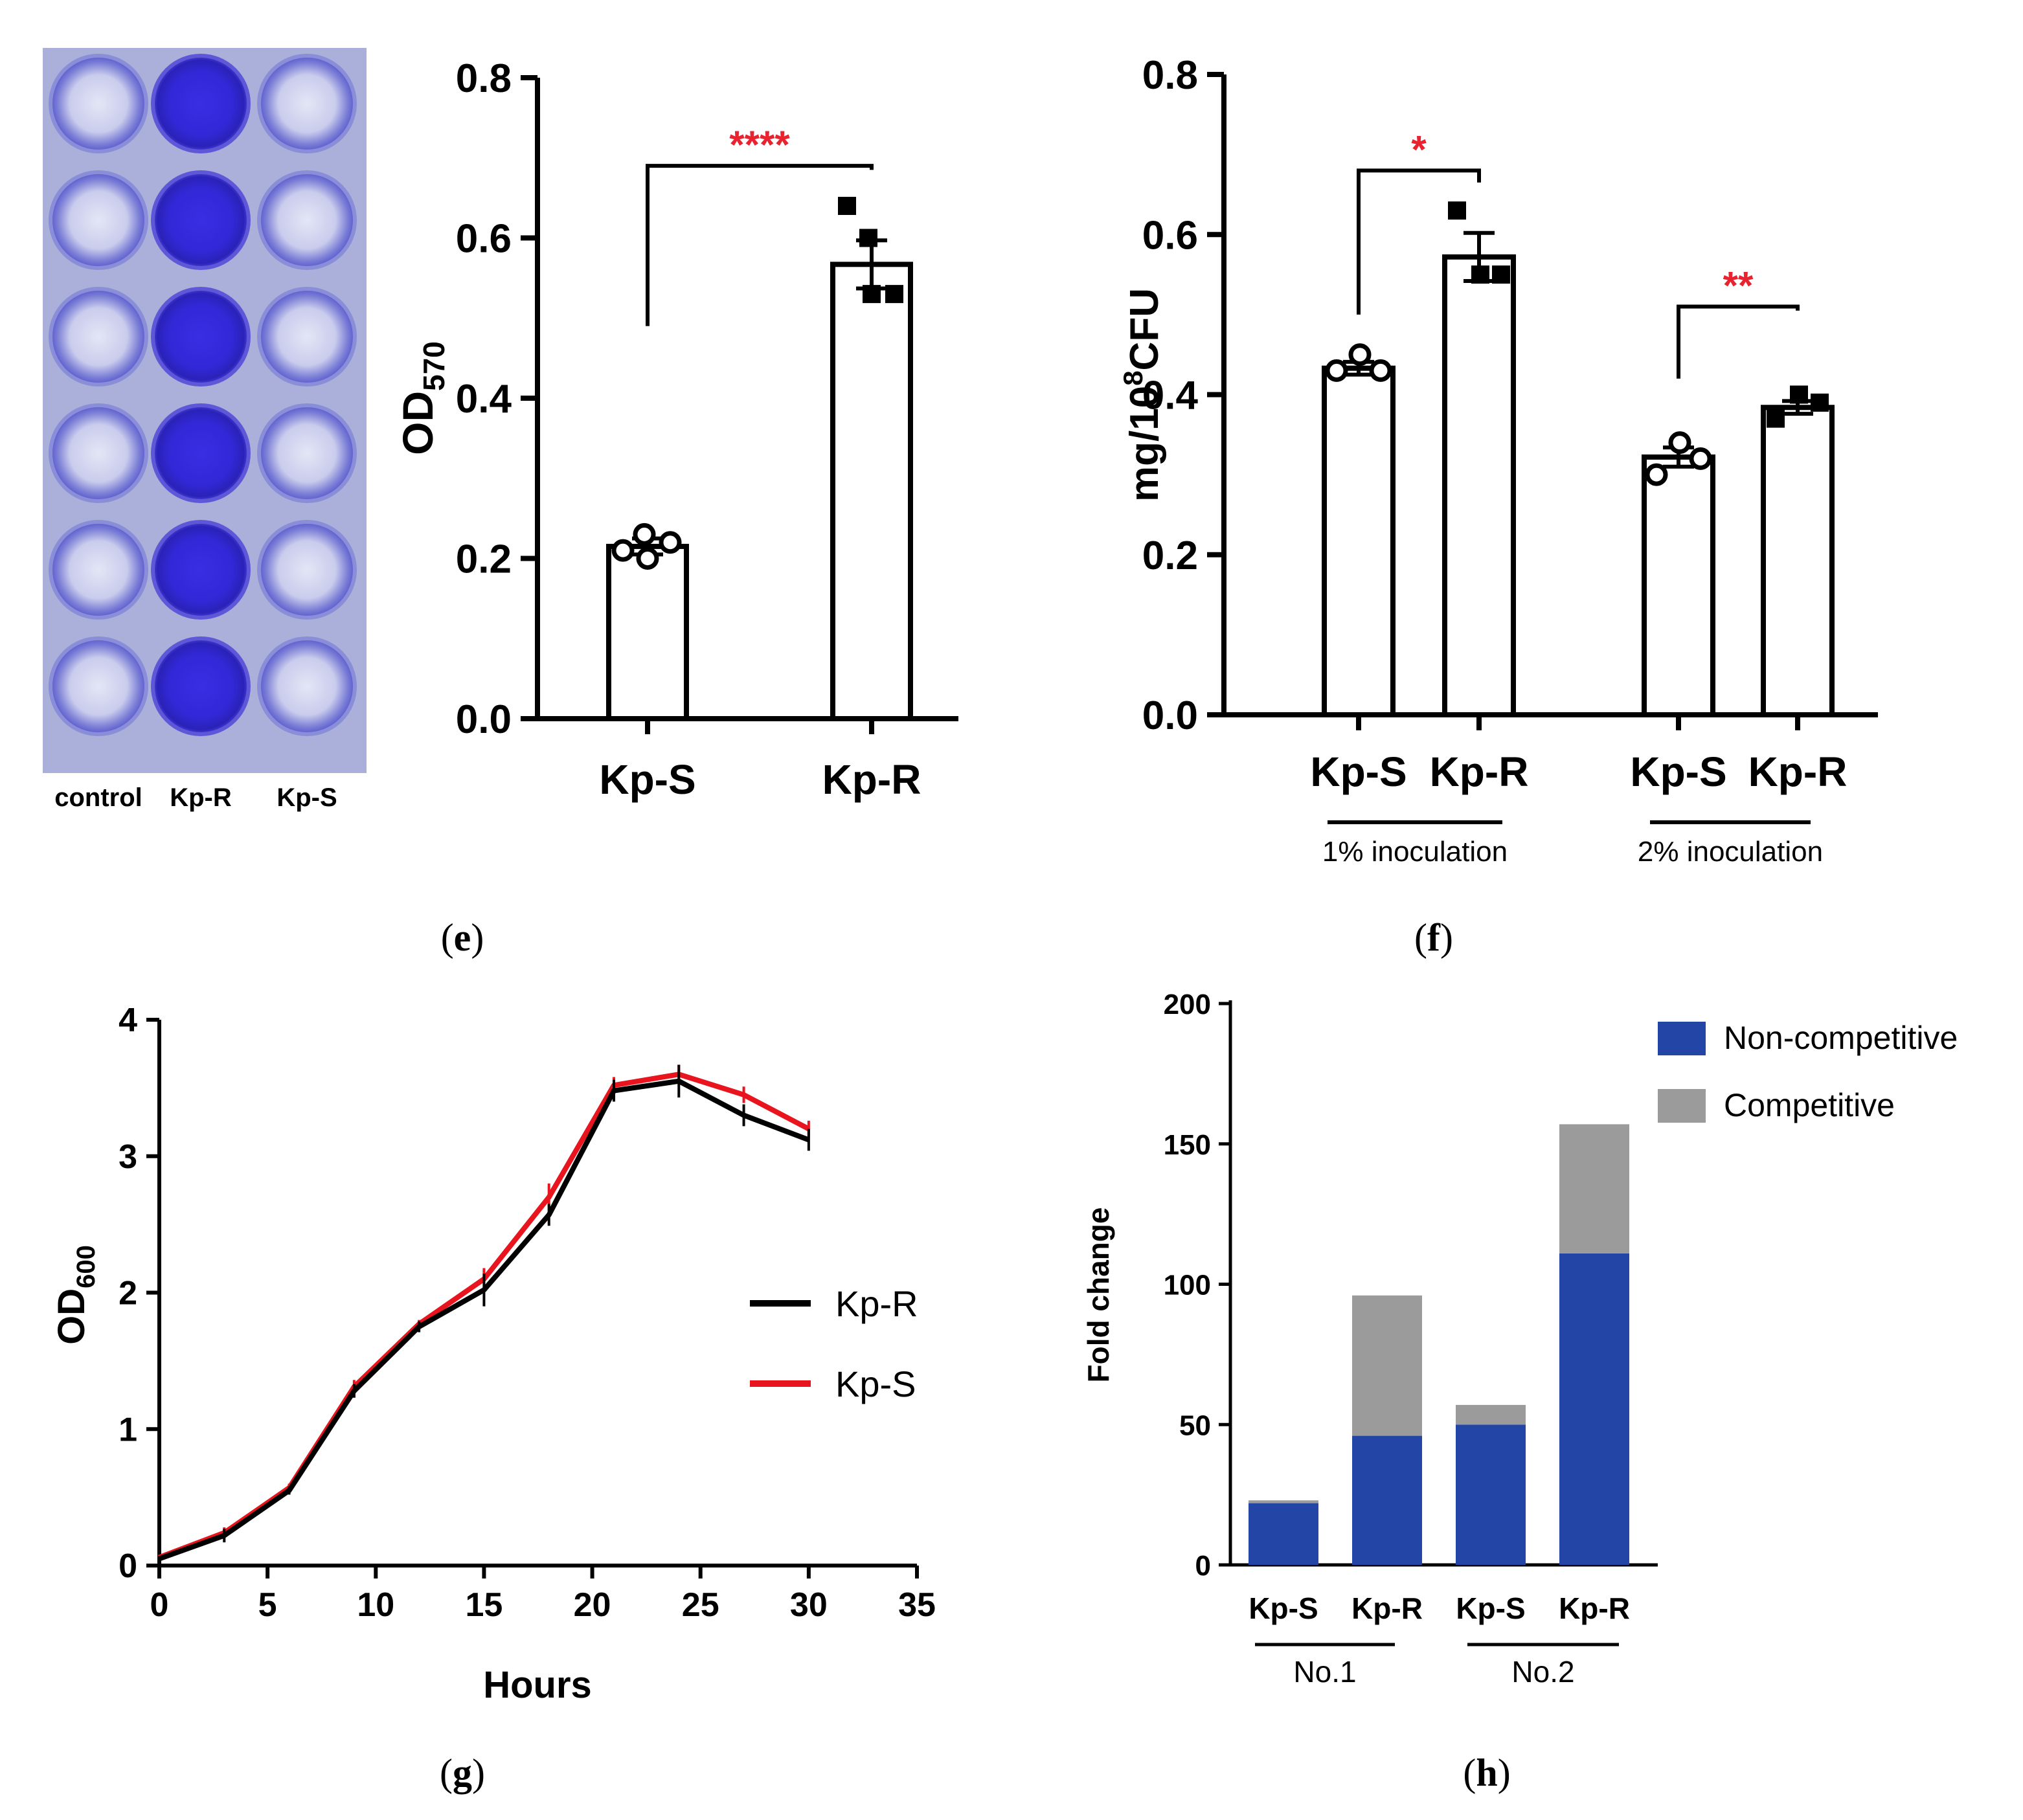  Describe the element at coordinates (1195, 1425) in the screenshot. I see `h-ytick-label: 50` at that location.